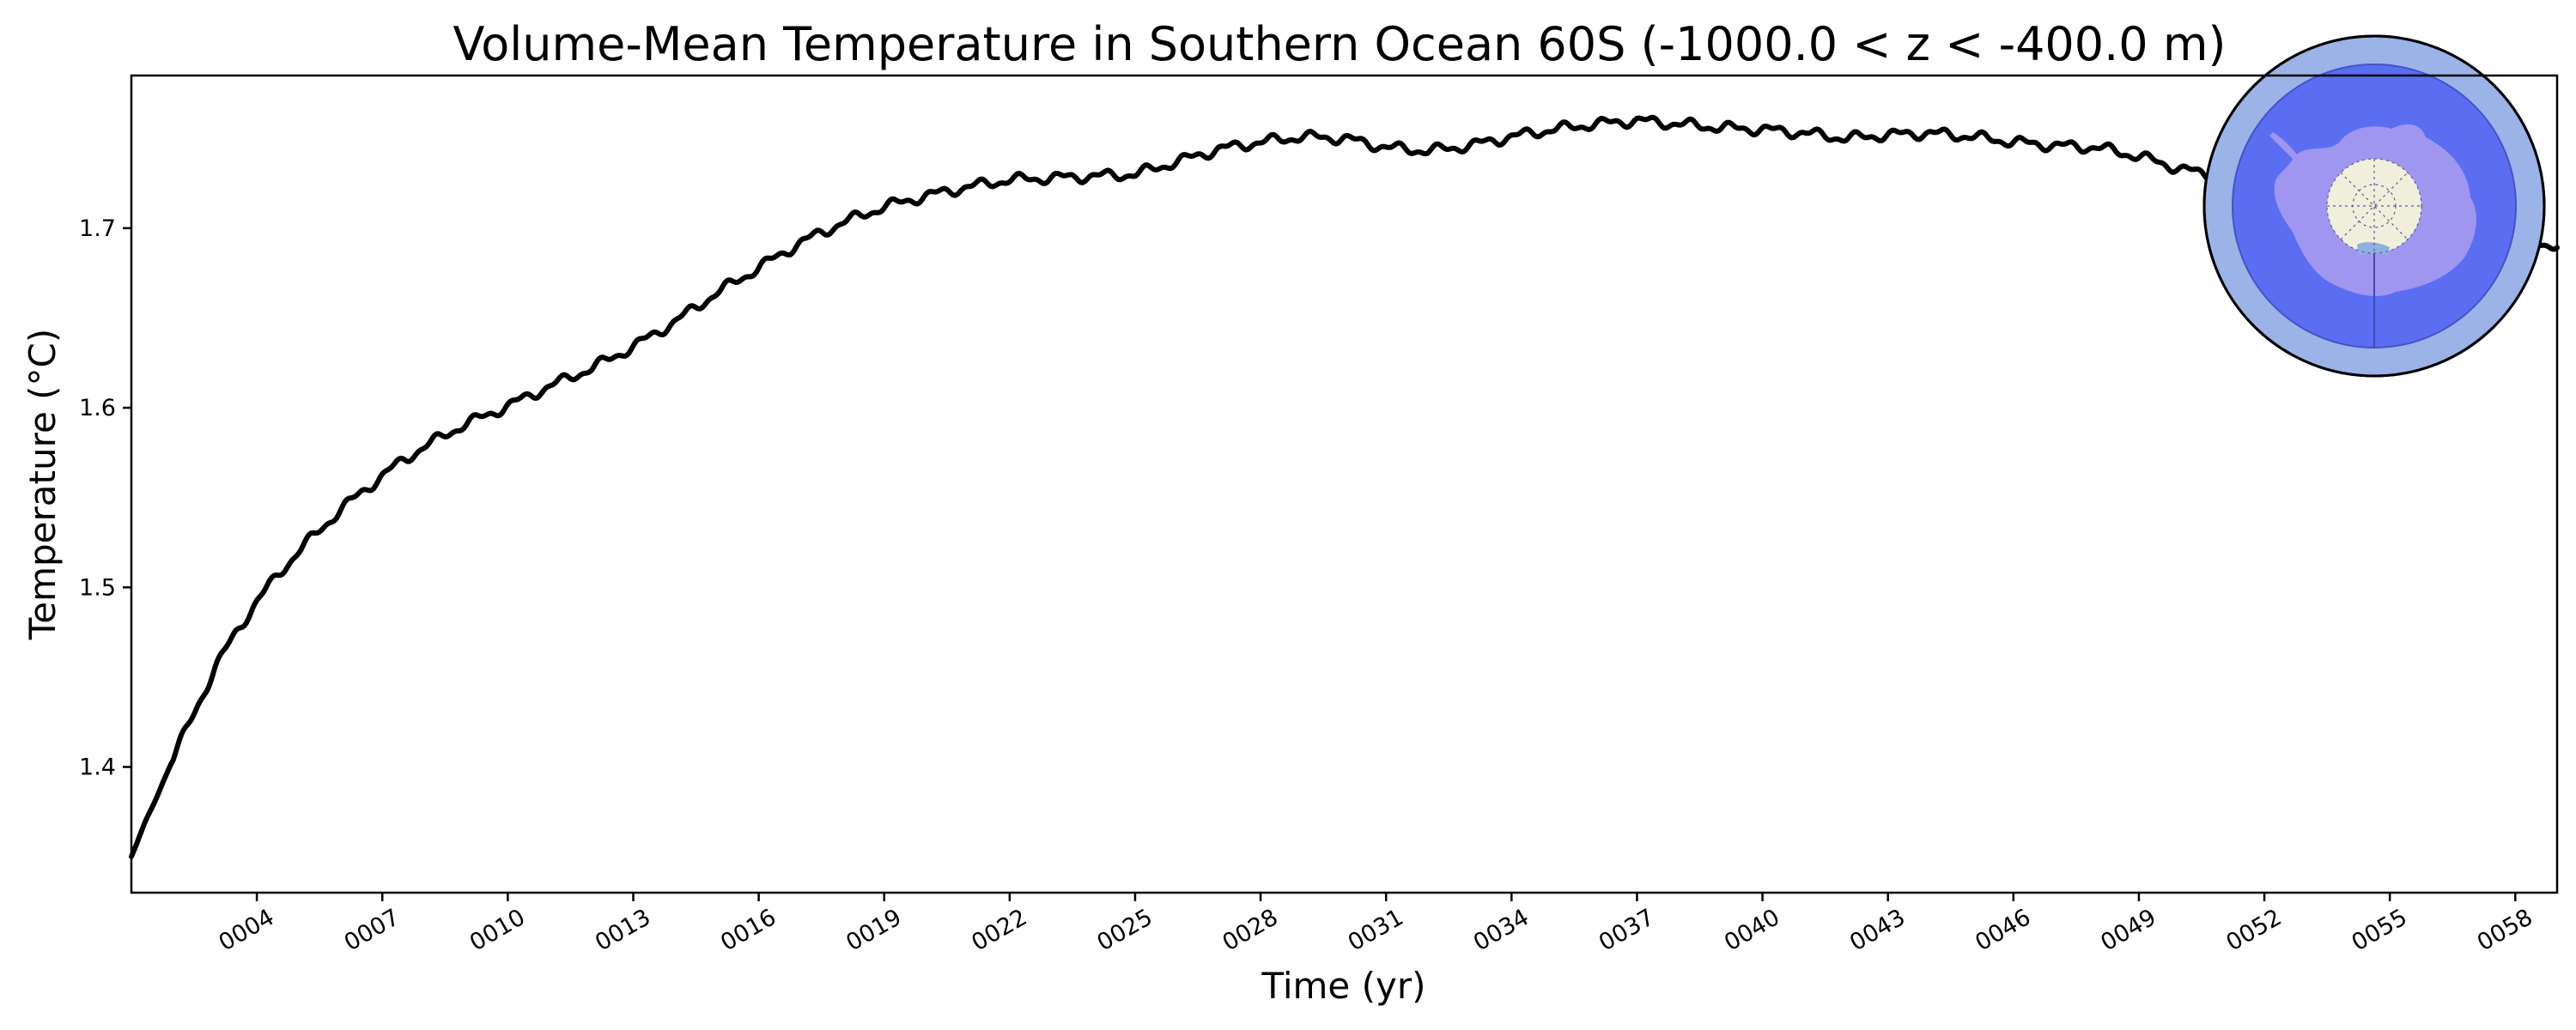 Image resolution: width=2576 pixels, height=1030 pixels. Describe the element at coordinates (98, 767) in the screenshot. I see `y-tick-label: 1.4` at that location.